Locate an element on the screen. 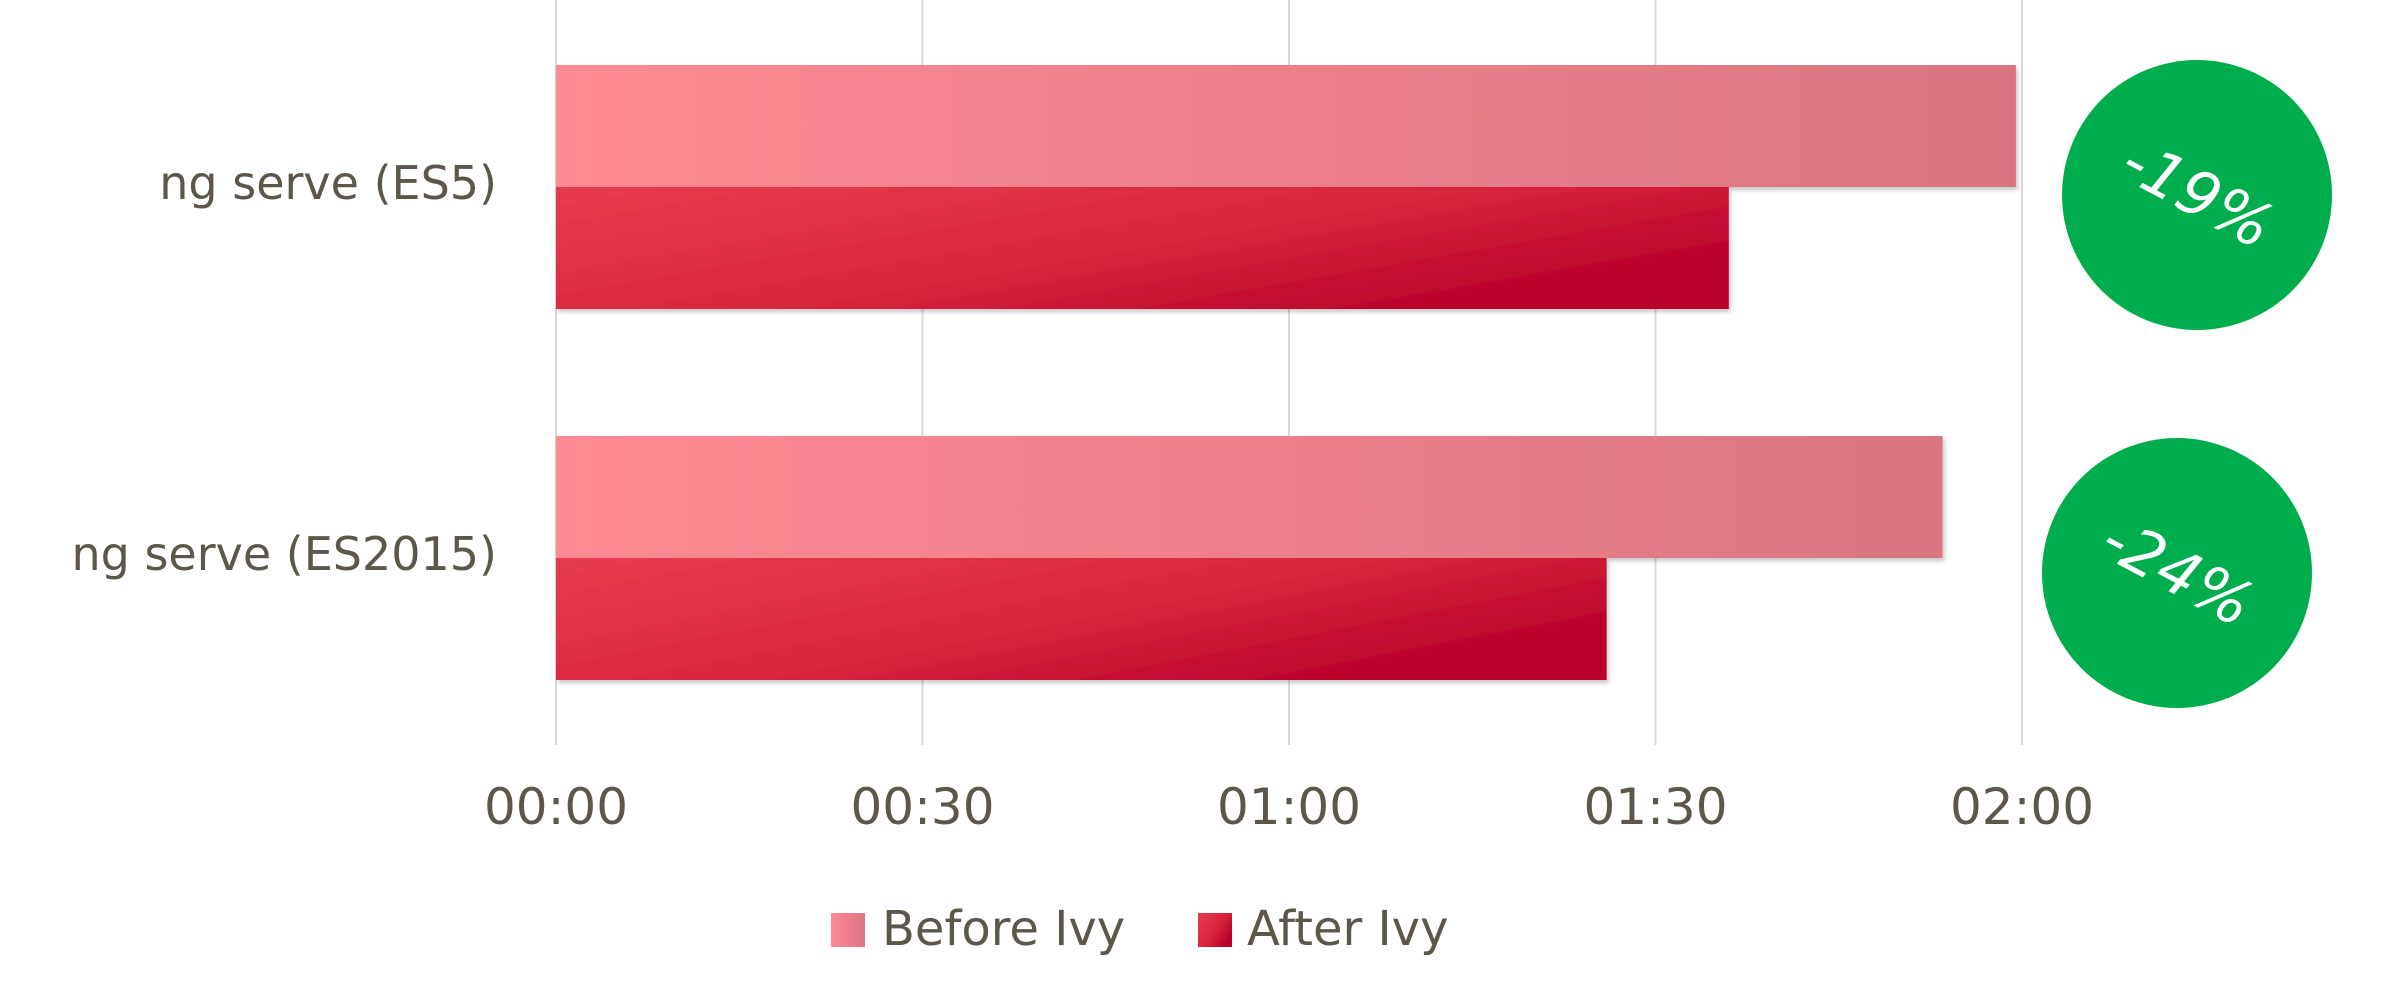 This screenshot has height=1004, width=2400. percent-change-badge: -19% is located at coordinates (2197, 195).